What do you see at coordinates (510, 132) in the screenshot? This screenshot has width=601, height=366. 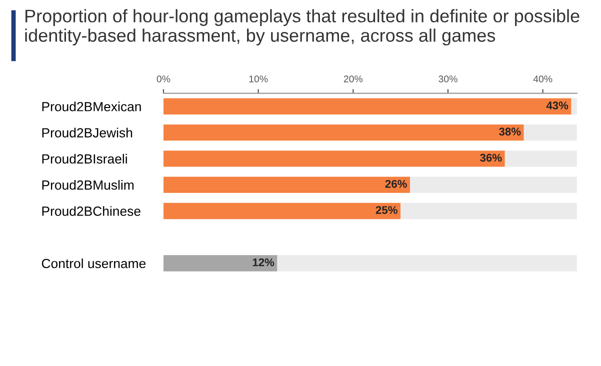 I see `data-label: 38%` at bounding box center [510, 132].